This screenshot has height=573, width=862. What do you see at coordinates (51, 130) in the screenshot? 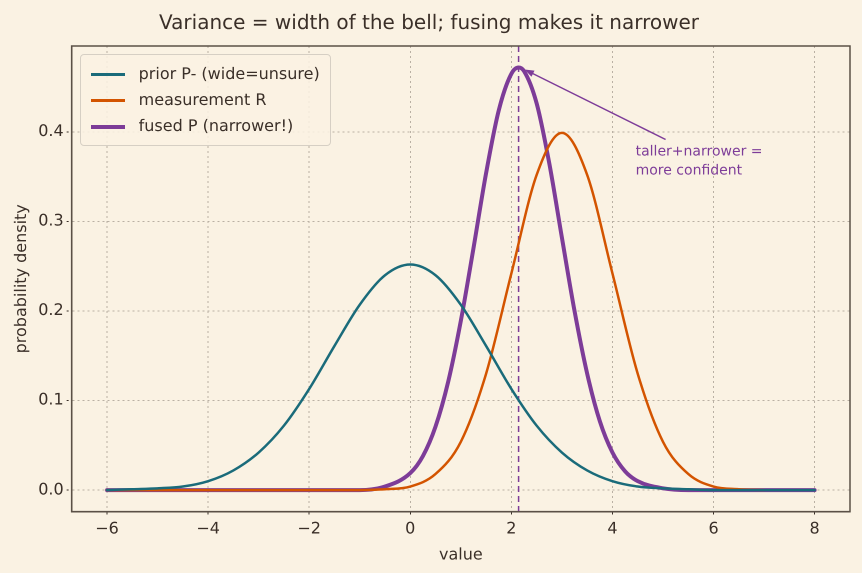
I see `y-tick-label: 0.4` at bounding box center [51, 130].